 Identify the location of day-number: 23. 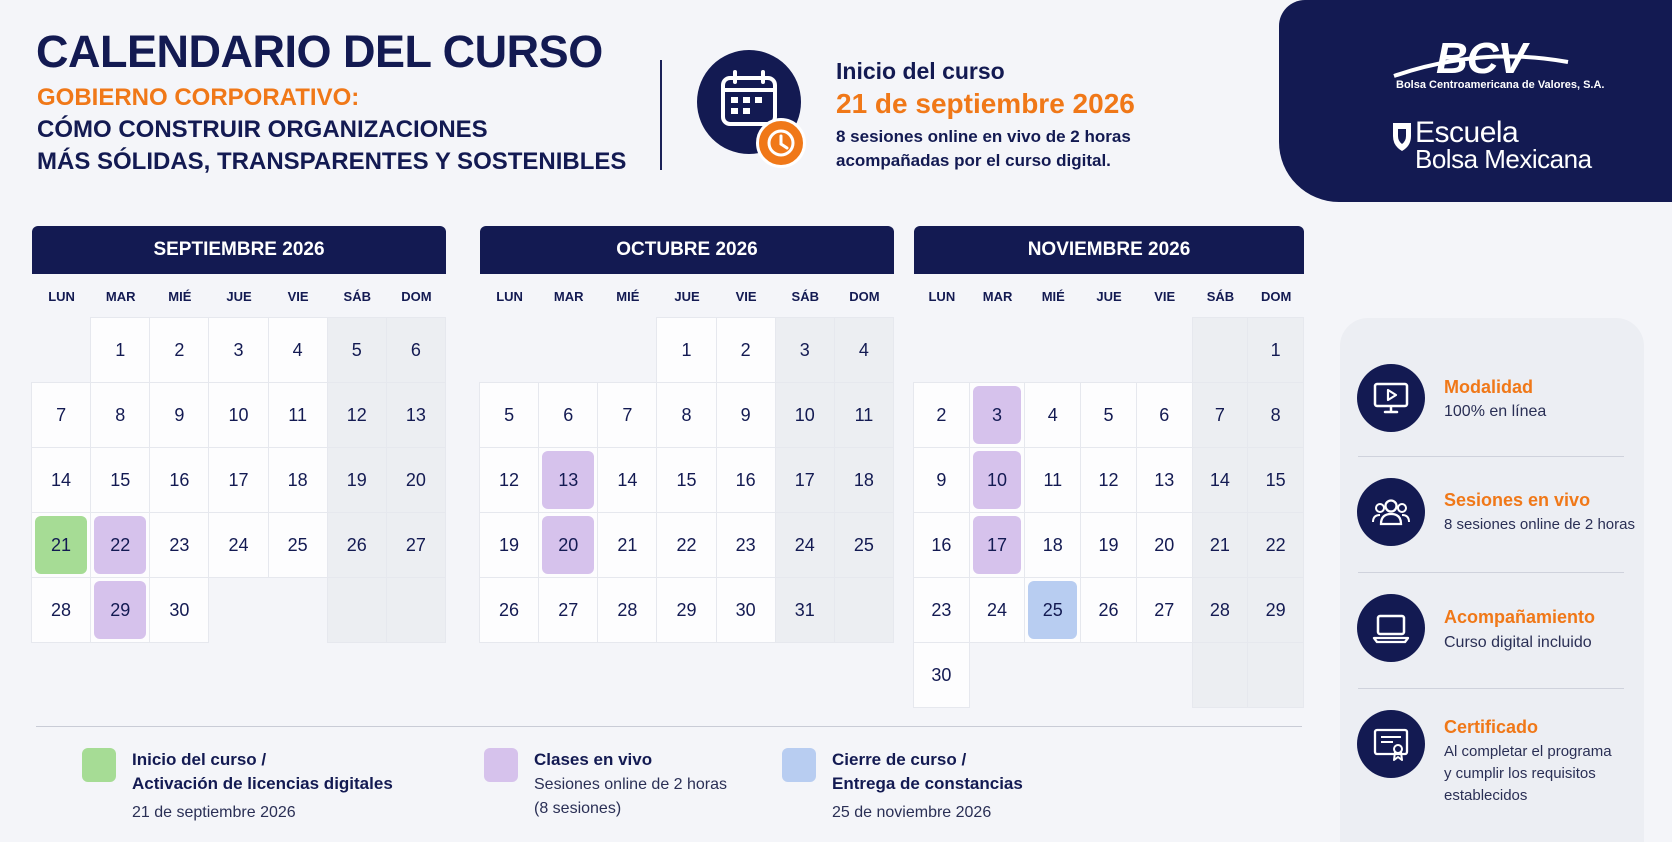
(745, 544).